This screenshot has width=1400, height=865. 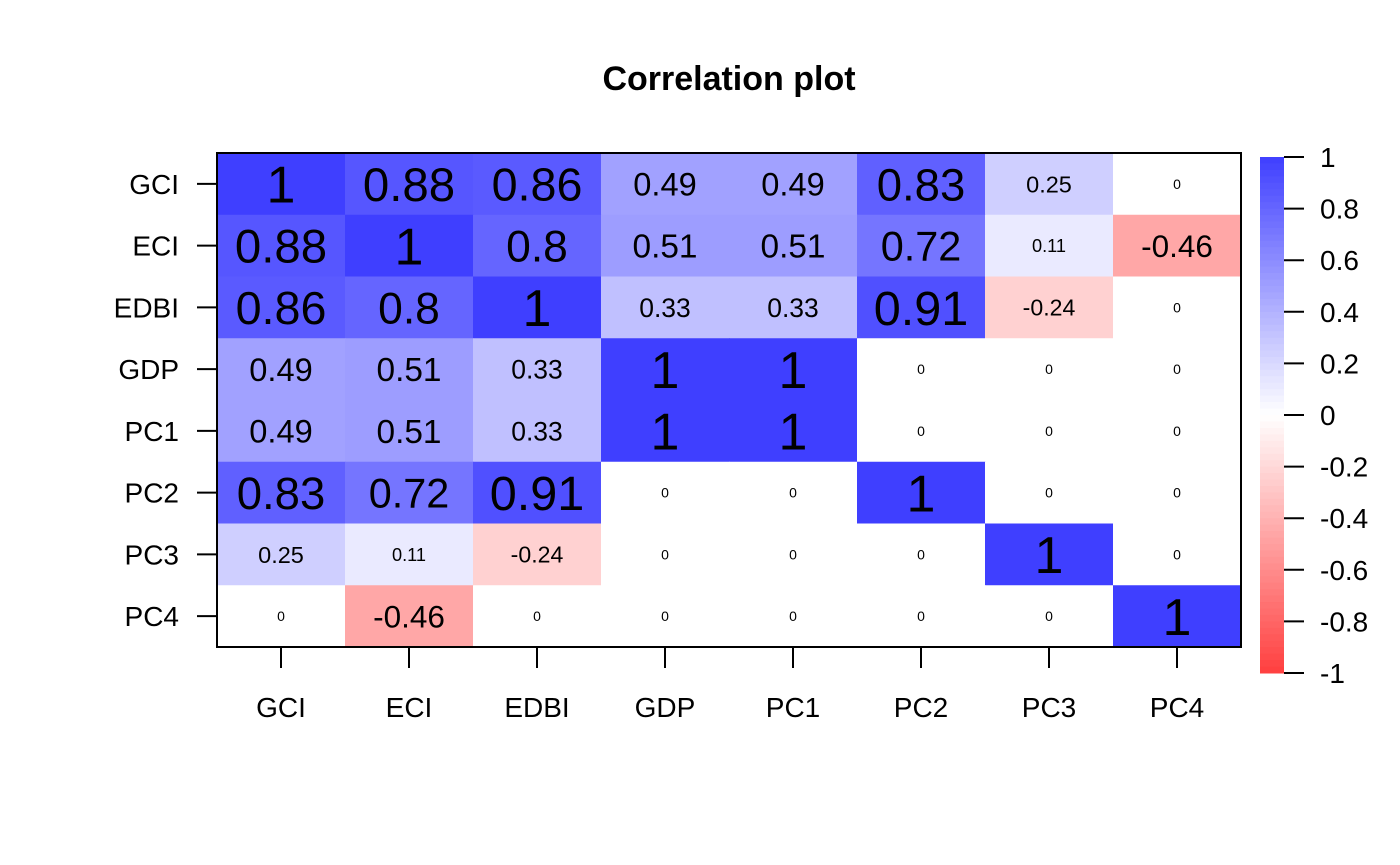 I want to click on cell-edbi-eci, so click(x=409, y=307).